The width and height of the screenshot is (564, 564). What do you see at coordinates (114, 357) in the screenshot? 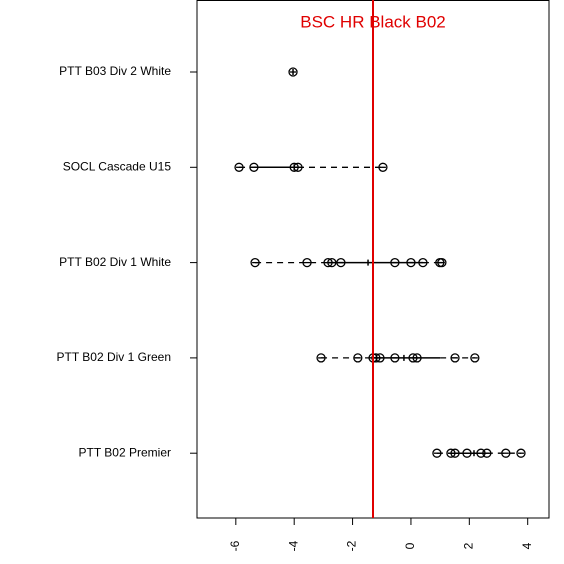
I see `y-tick-label: PTT B02 Div 1 Green` at bounding box center [114, 357].